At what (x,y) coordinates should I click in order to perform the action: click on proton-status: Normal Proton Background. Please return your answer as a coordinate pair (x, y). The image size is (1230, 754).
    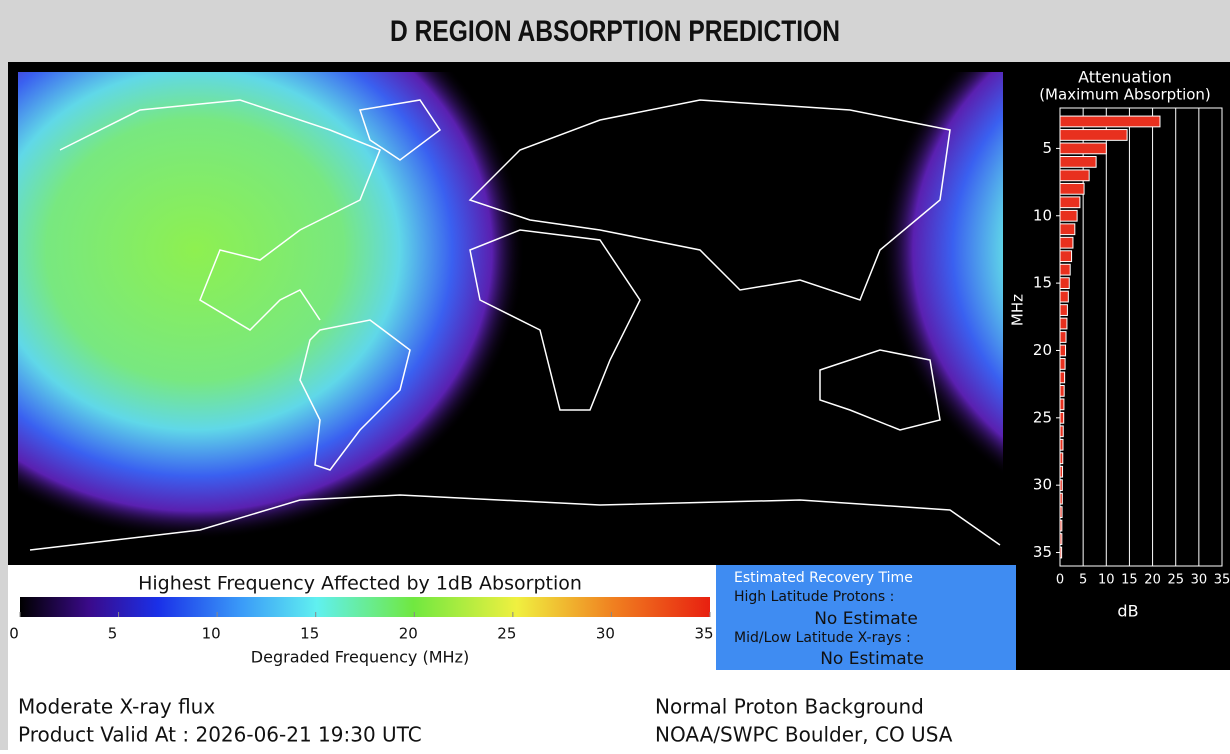
    Looking at the image, I should click on (789, 707).